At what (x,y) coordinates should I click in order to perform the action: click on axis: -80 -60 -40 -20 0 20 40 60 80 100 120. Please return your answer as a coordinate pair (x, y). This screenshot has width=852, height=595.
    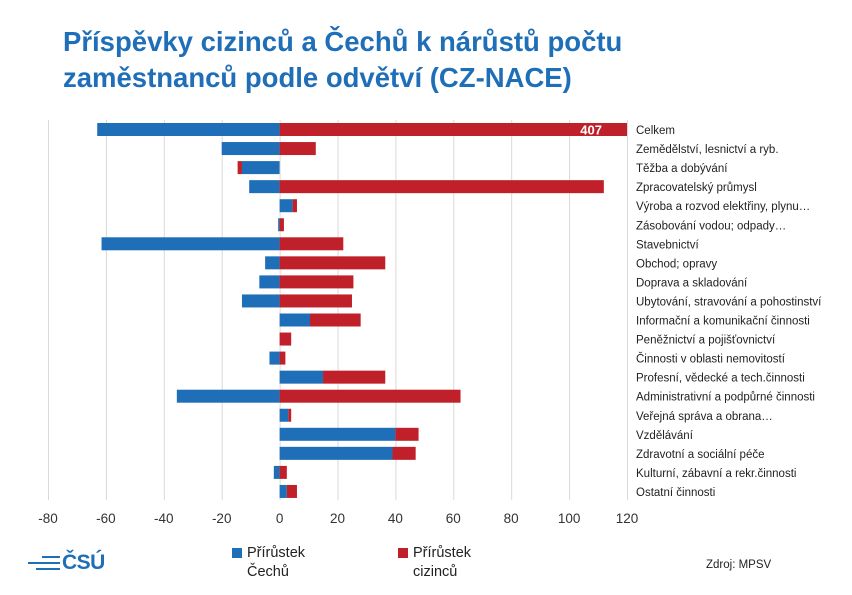
    Looking at the image, I should click on (338, 518).